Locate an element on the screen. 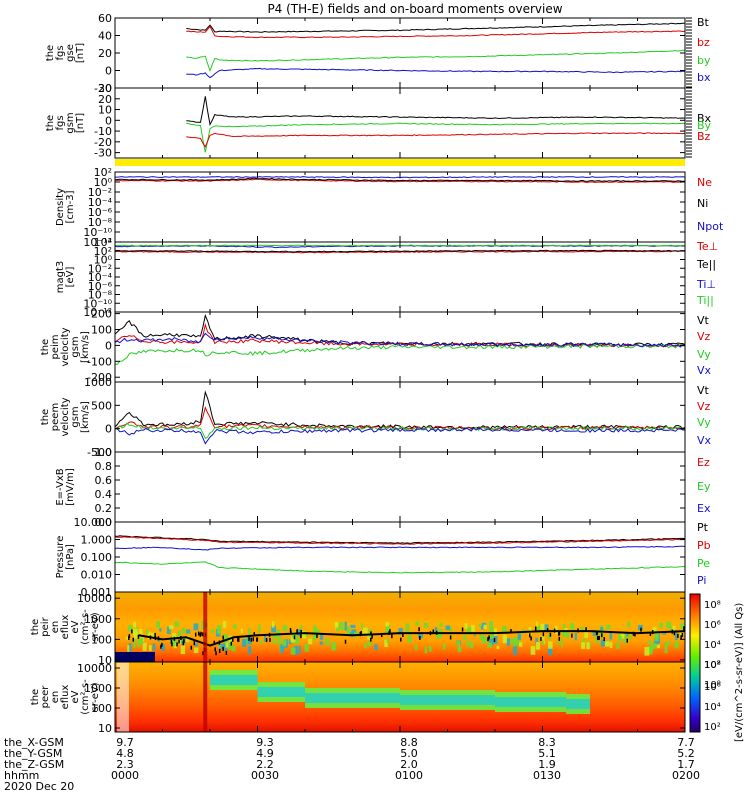  x-row-value: 2.3 is located at coordinates (125, 764).